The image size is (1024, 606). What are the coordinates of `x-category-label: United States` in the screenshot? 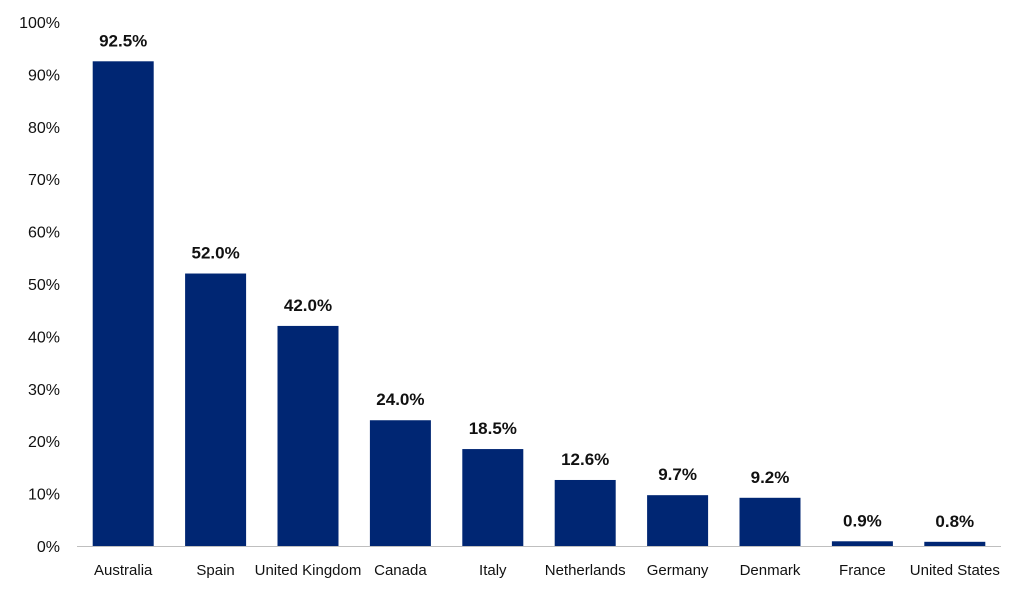 It's located at (955, 570).